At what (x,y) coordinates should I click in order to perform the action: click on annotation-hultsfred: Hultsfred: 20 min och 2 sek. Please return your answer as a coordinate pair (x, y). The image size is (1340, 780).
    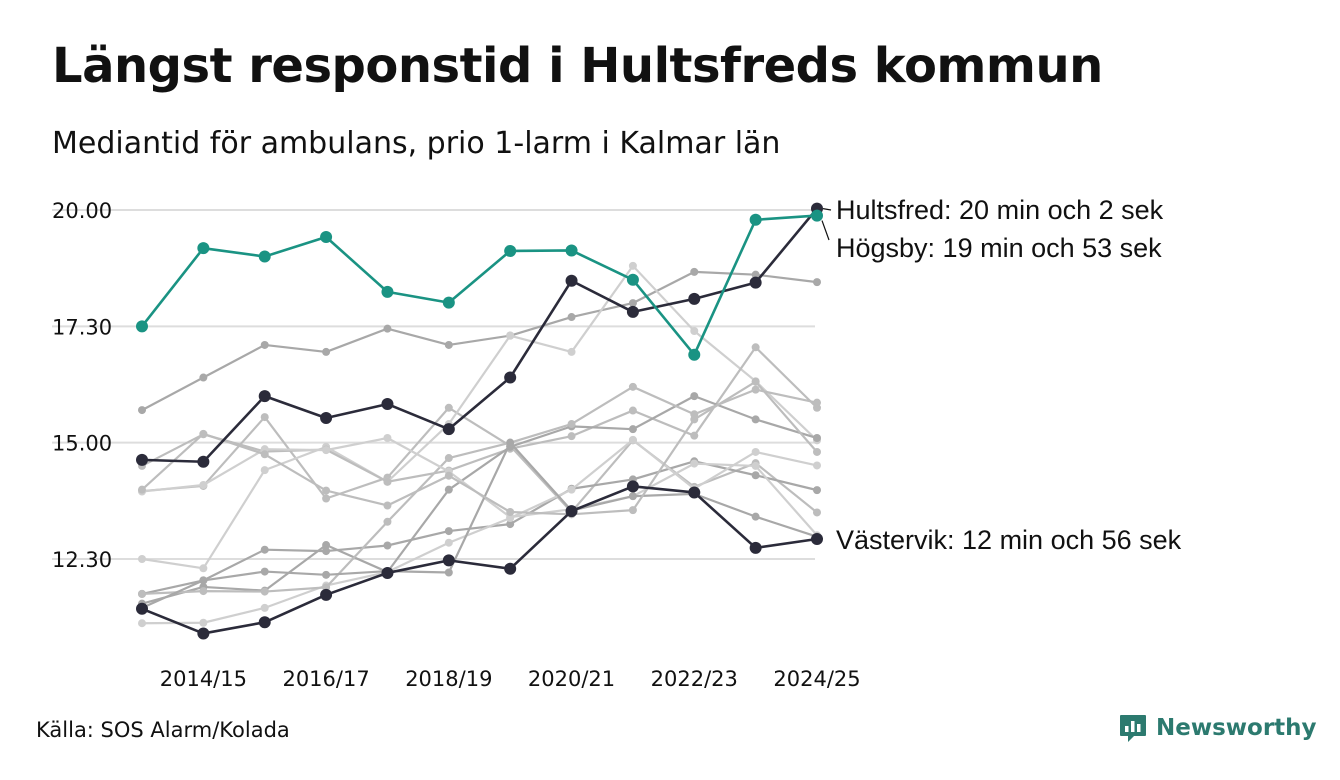
    Looking at the image, I should click on (1000, 210).